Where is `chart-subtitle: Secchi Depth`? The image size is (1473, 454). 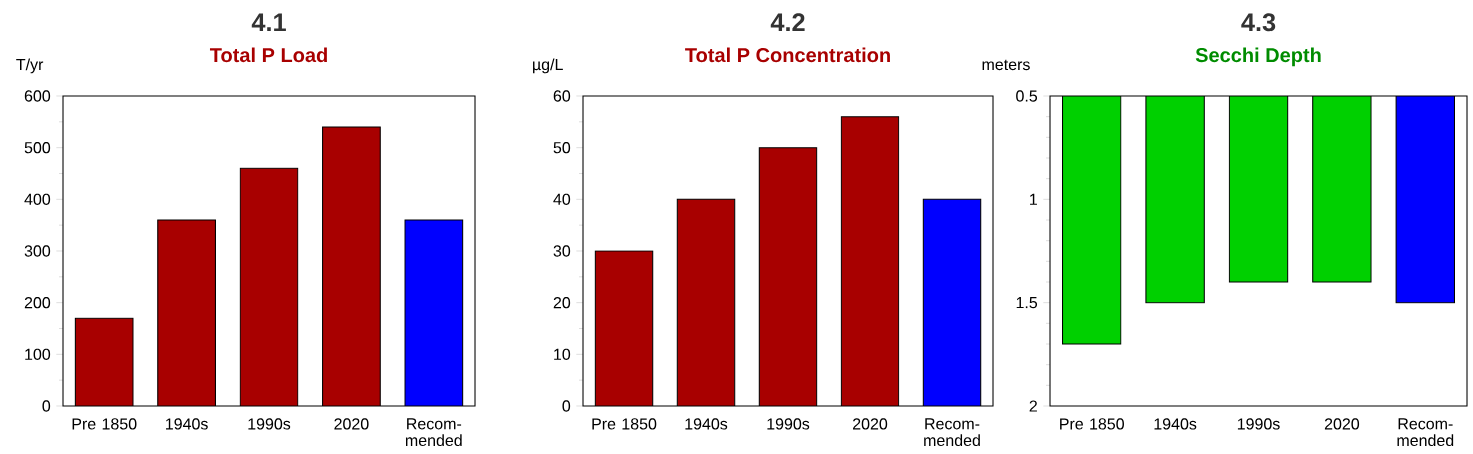 chart-subtitle: Secchi Depth is located at coordinates (1258, 57).